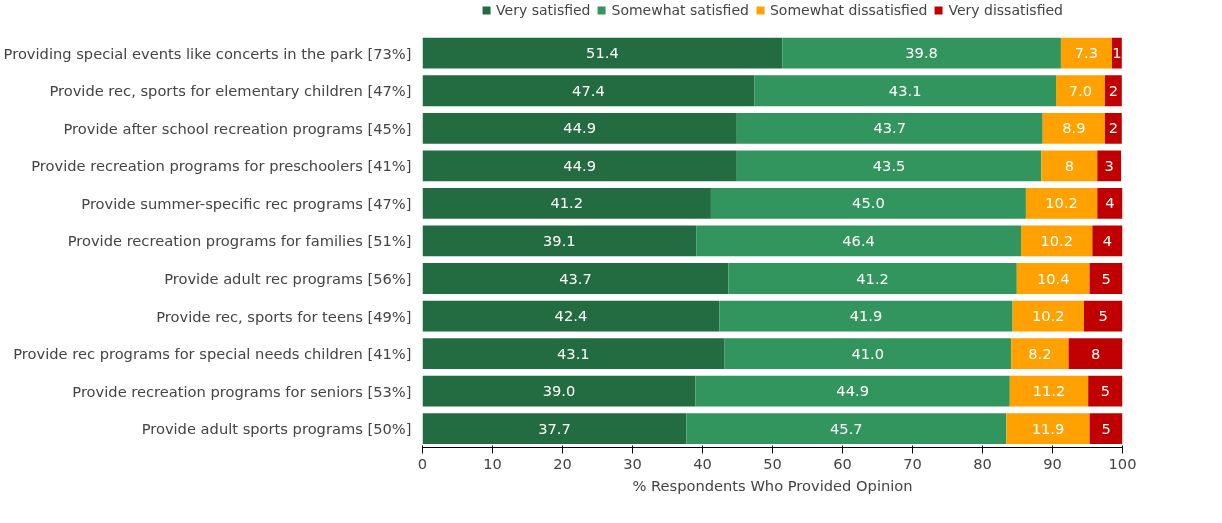 The height and width of the screenshot is (523, 1222). I want to click on legend-label: Somewhat satisfied, so click(680, 10).